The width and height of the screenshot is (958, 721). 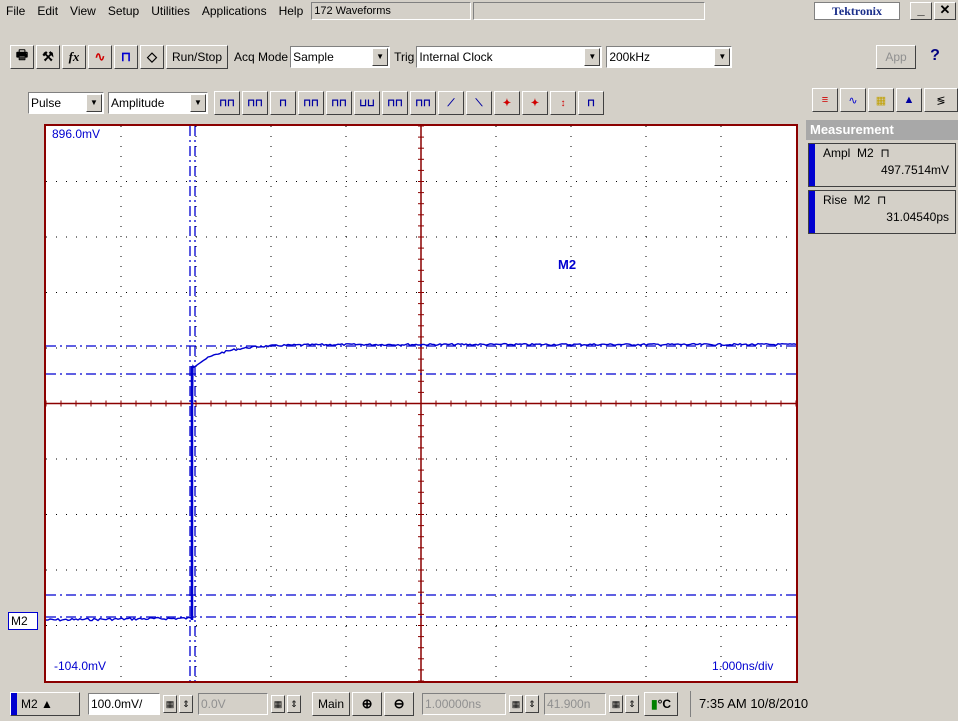 I want to click on run-stop-button: Run/Stop, so click(x=197, y=57).